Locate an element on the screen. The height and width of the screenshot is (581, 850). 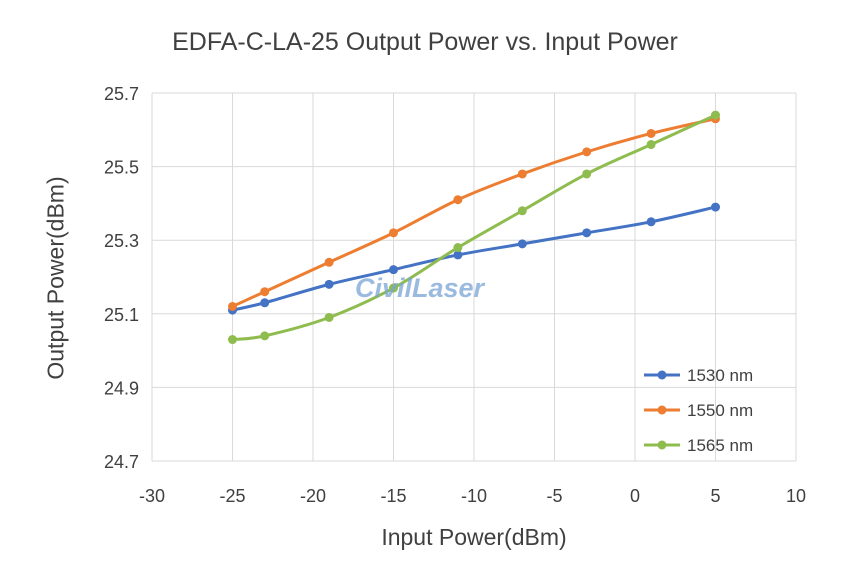
y-tick-label: 24.7 is located at coordinates (121, 462).